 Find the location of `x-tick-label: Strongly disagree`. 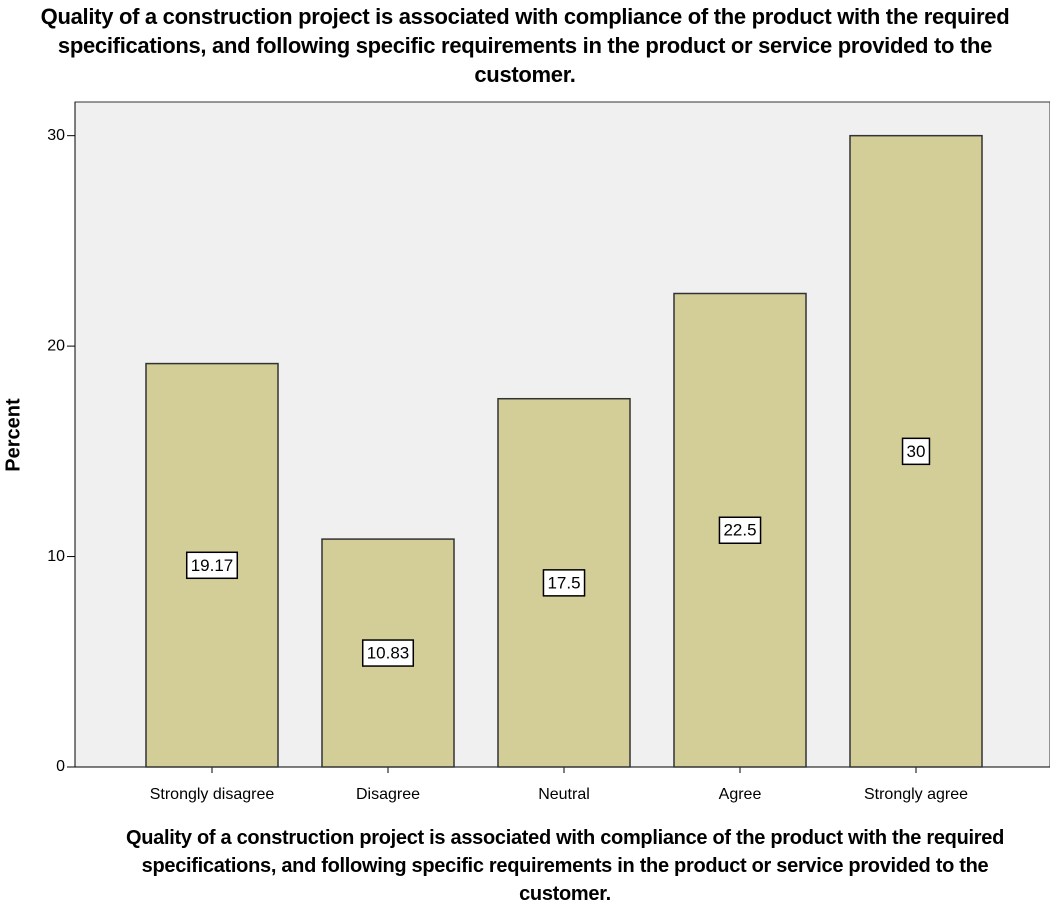

x-tick-label: Strongly disagree is located at coordinates (212, 794).